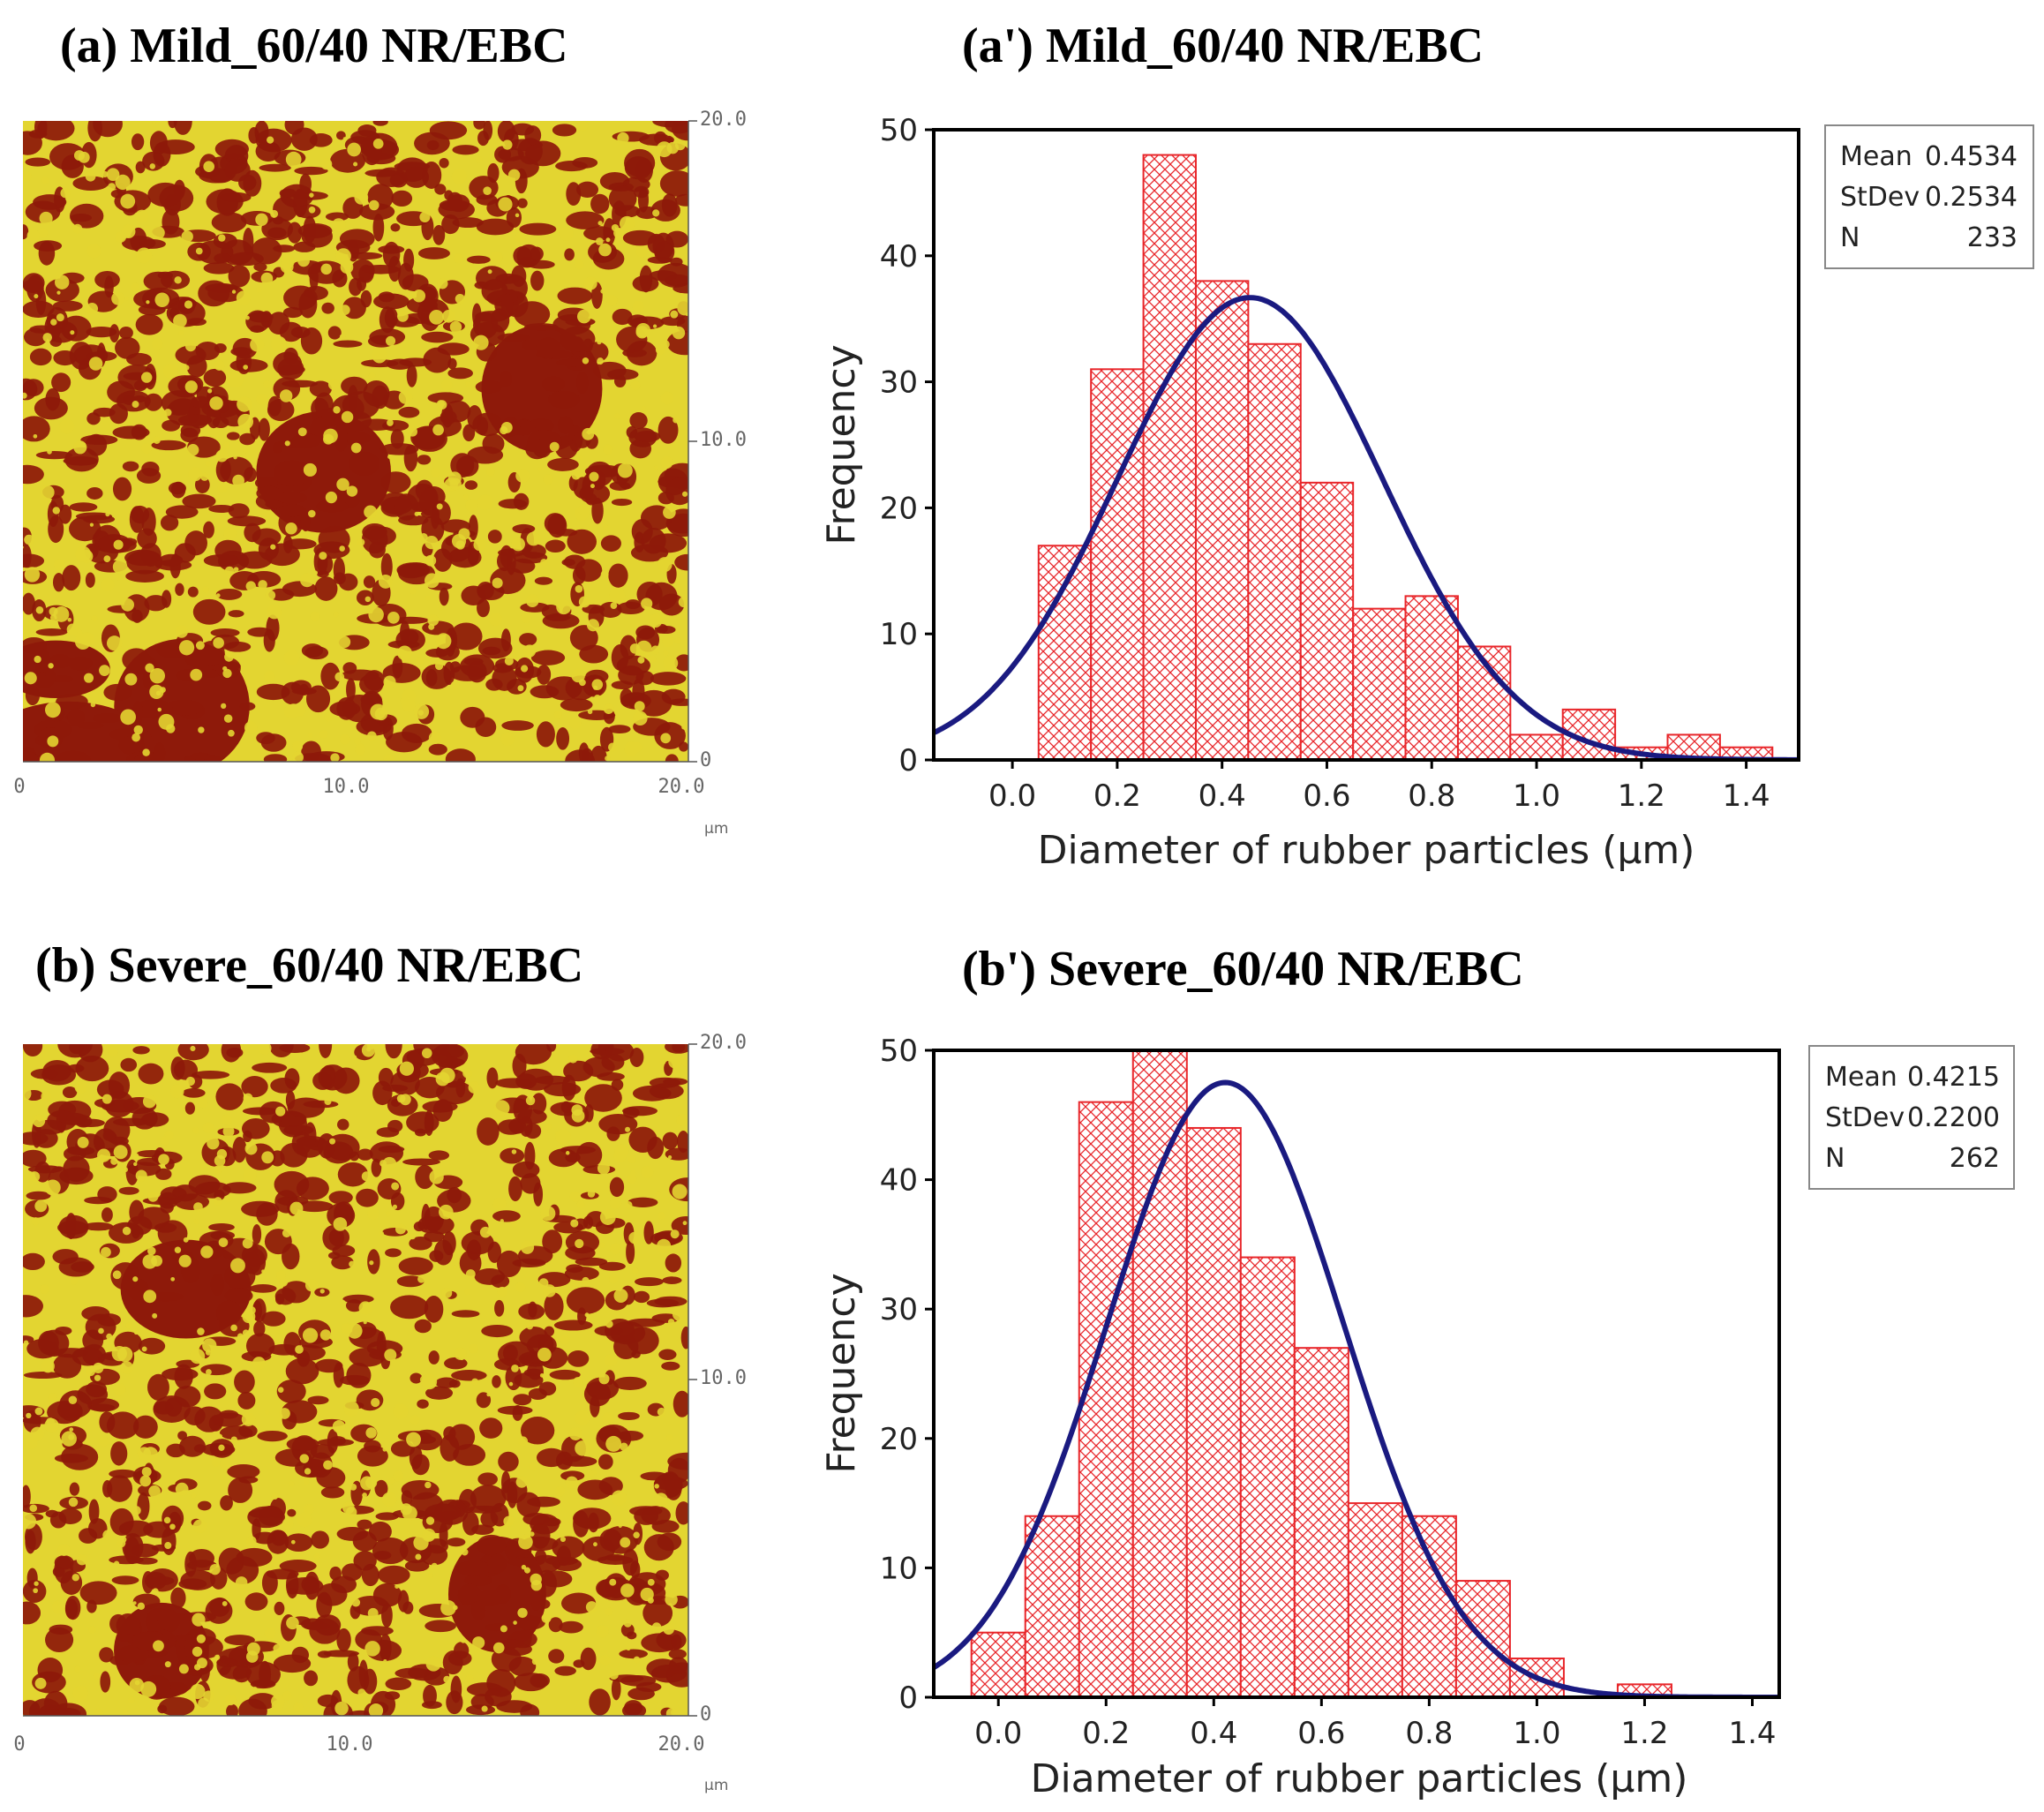  I want to click on afm-a-ytick-label: 0, so click(705, 760).